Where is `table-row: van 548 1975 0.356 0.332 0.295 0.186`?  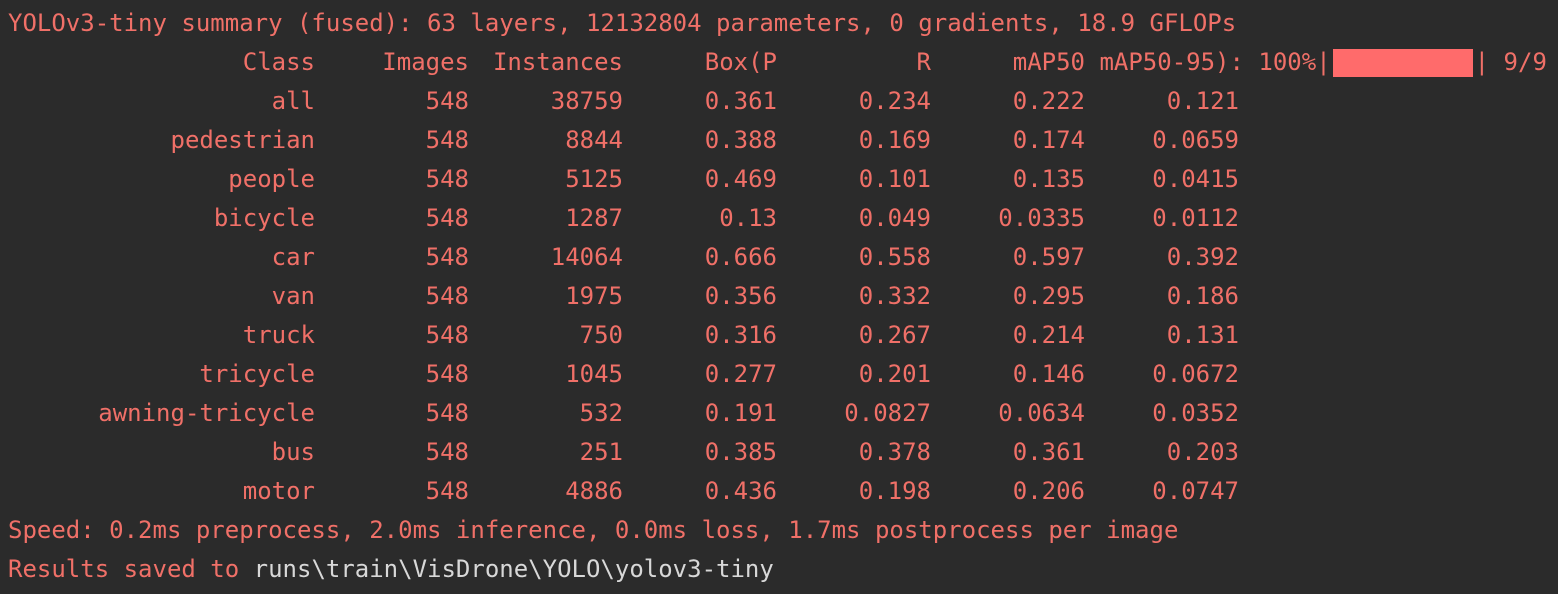
table-row: van 548 1975 0.356 0.332 0.295 0.186 is located at coordinates (780, 296).